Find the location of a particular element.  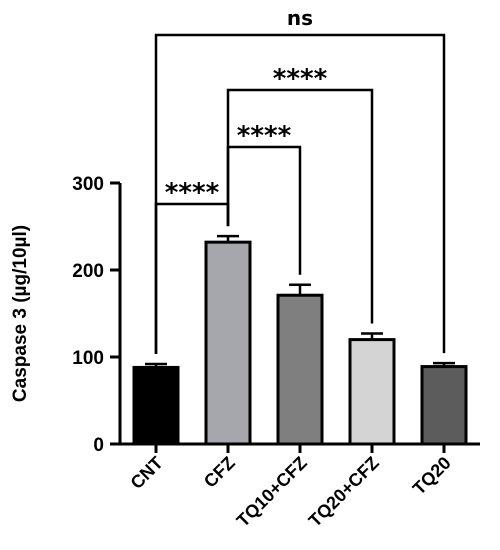

x-tick-label: CFZ is located at coordinates (219, 472).